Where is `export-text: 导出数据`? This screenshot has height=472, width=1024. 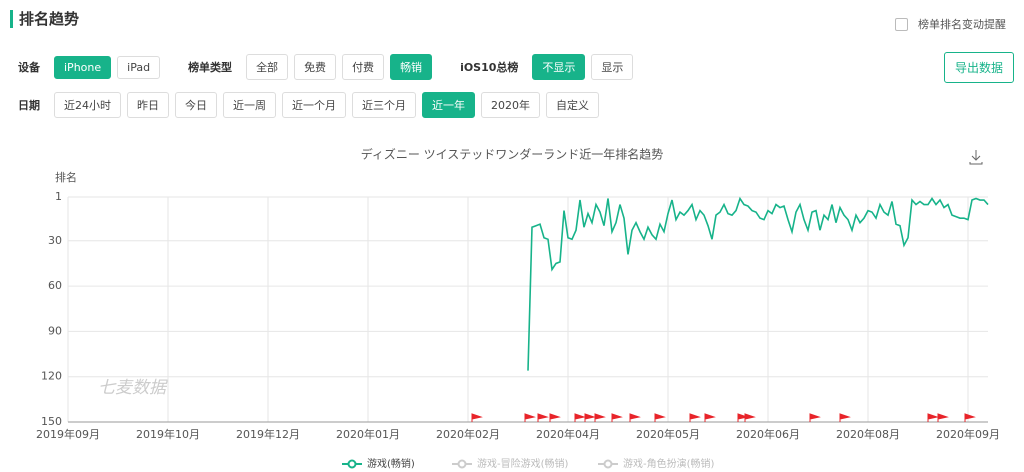
export-text: 导出数据 is located at coordinates (978, 68).